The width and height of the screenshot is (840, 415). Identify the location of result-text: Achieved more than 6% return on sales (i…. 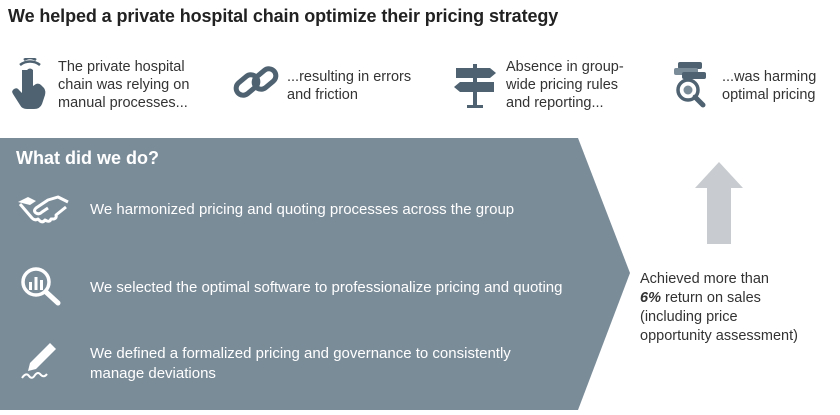
(737, 308).